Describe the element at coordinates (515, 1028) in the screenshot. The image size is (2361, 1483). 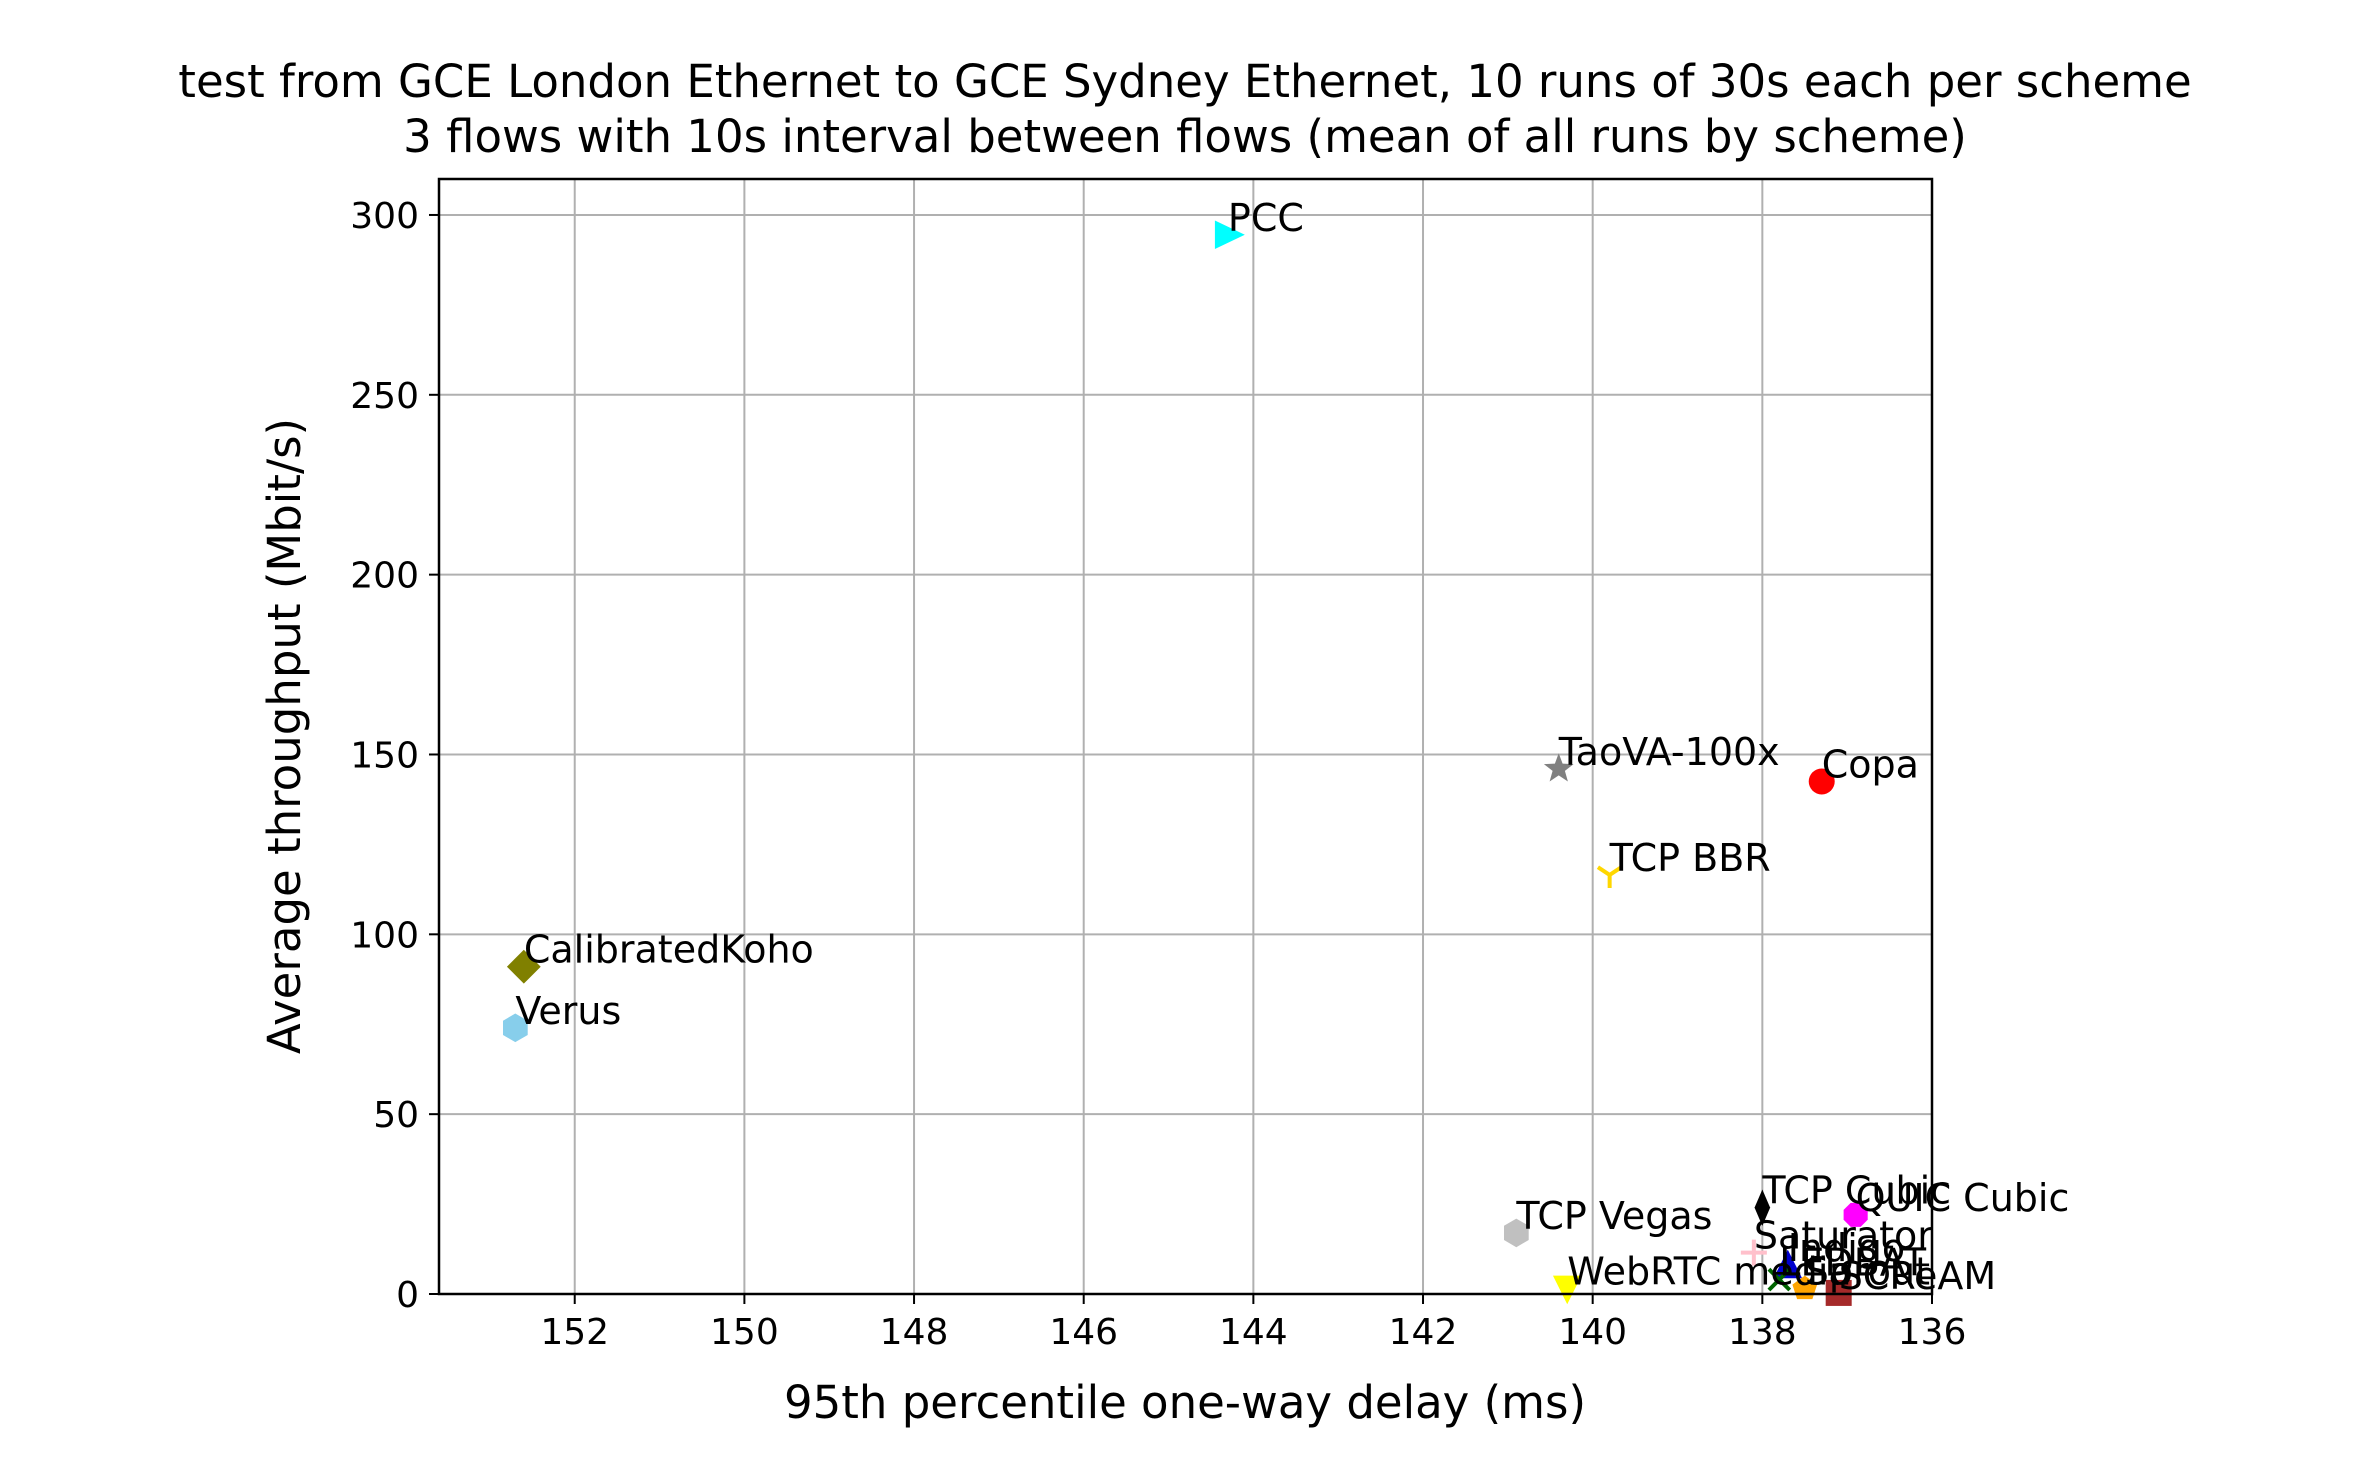
I see `point-verus` at that location.